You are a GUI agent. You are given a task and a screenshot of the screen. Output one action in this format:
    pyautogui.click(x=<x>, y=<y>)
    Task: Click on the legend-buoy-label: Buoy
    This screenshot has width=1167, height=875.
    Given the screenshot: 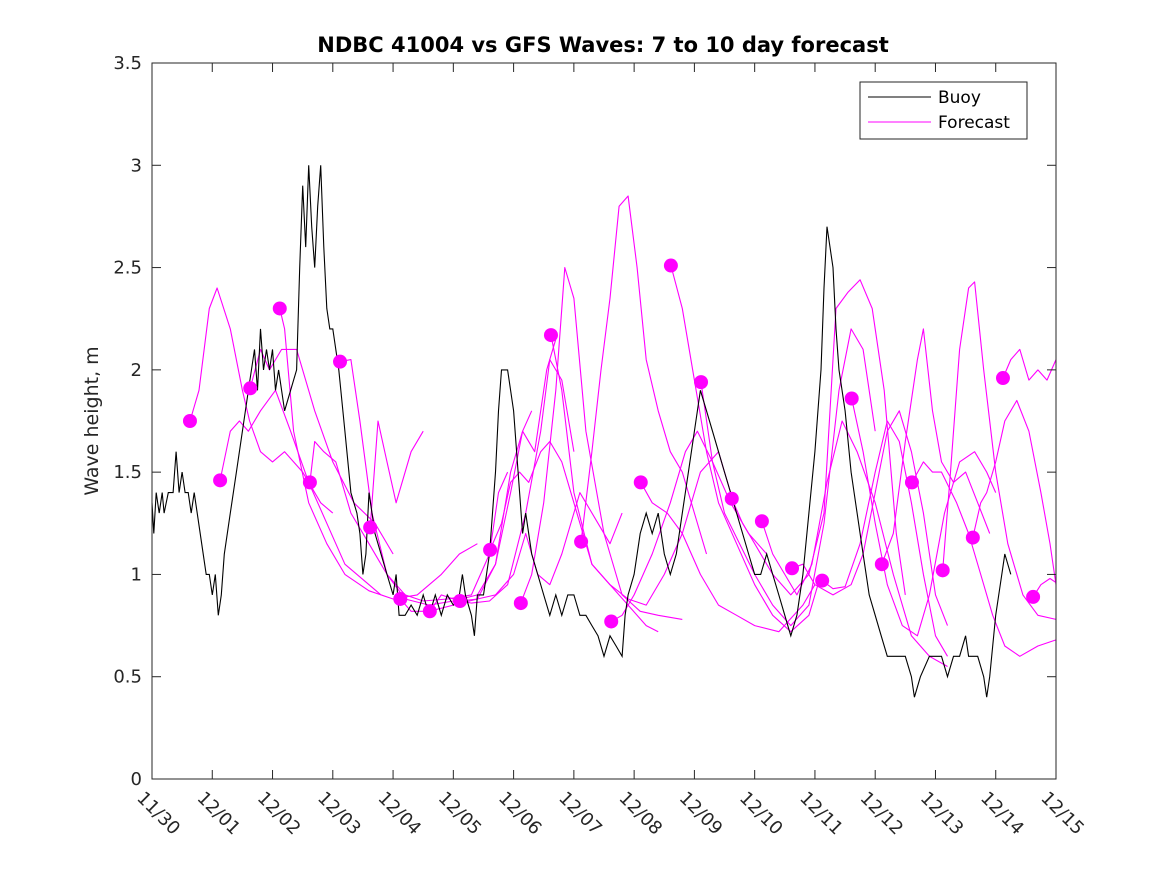 What is the action you would take?
    pyautogui.click(x=959, y=98)
    